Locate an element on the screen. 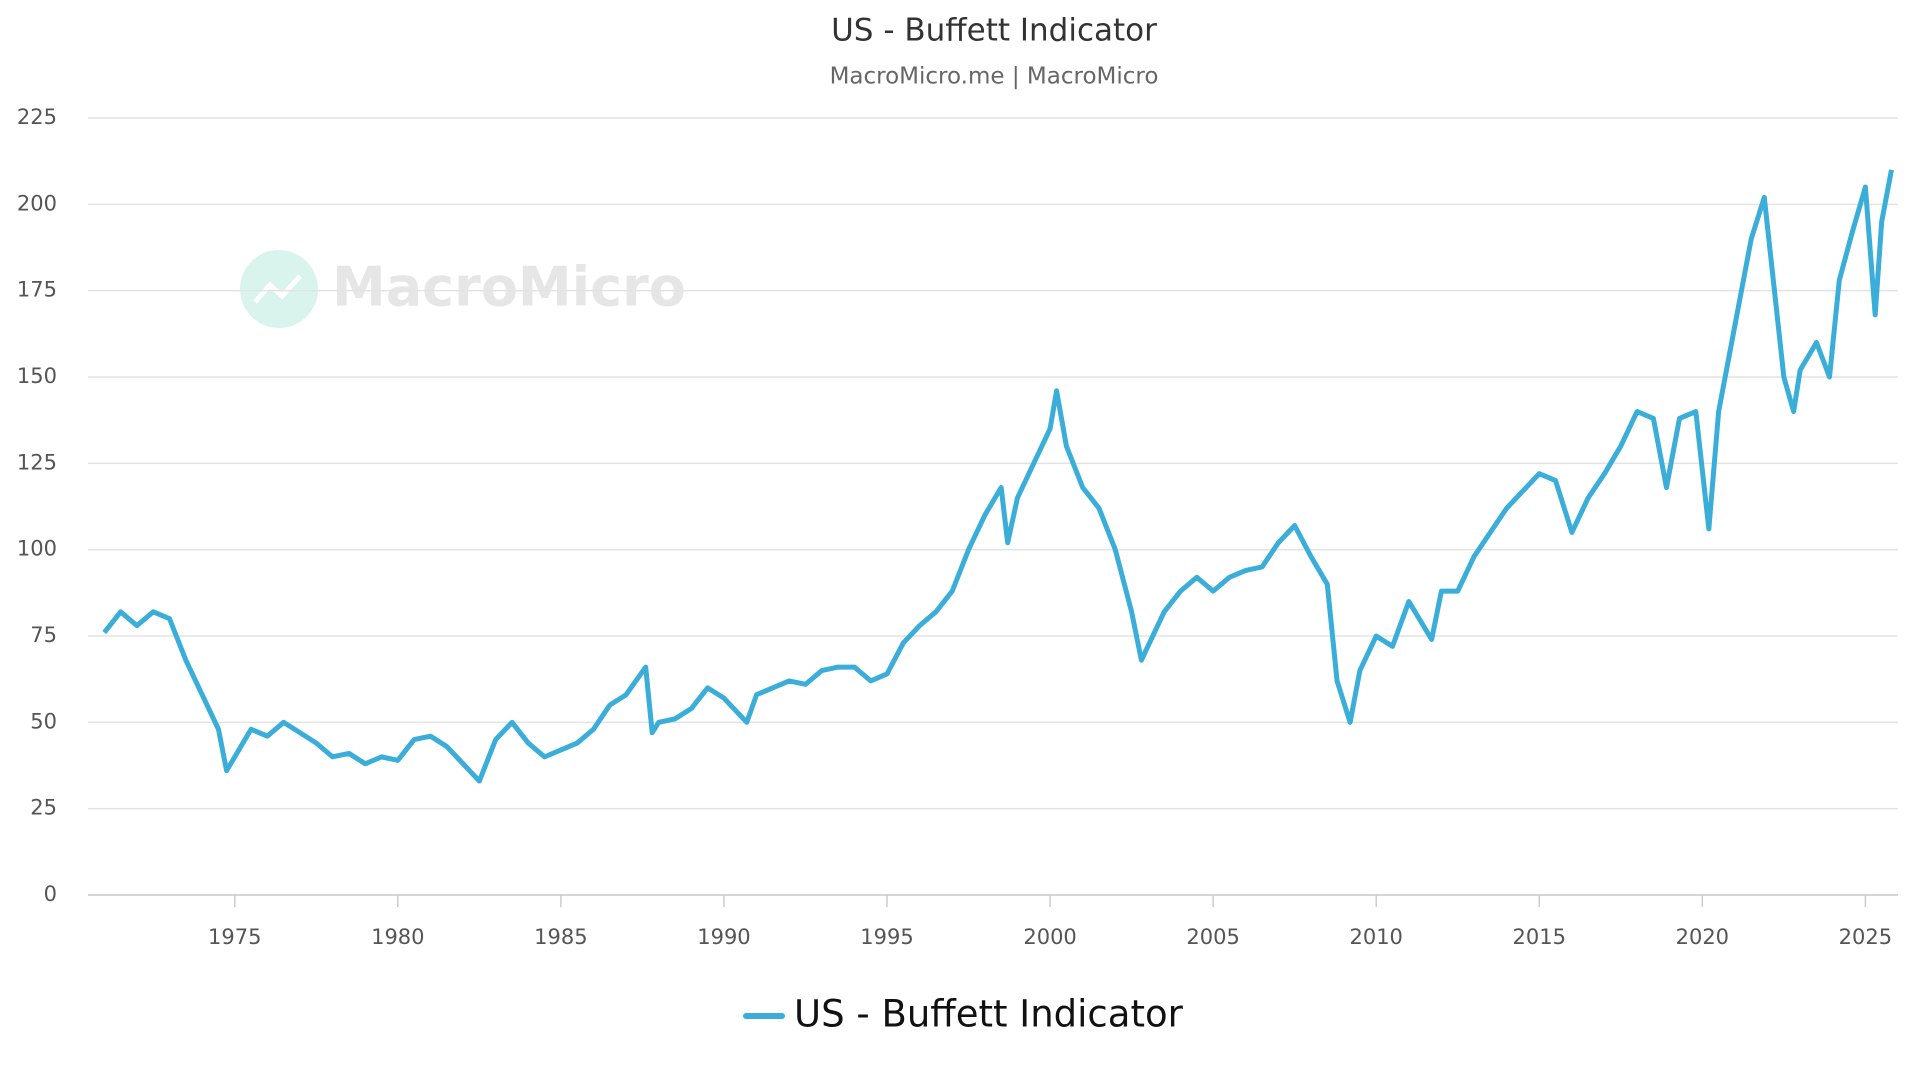 This screenshot has width=1920, height=1080. y-tick-label: 175 is located at coordinates (37, 290).